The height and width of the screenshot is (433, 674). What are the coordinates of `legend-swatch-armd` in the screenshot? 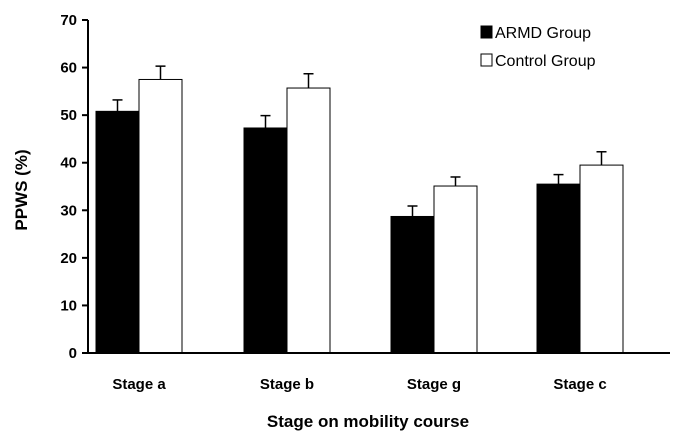 It's located at (486, 32).